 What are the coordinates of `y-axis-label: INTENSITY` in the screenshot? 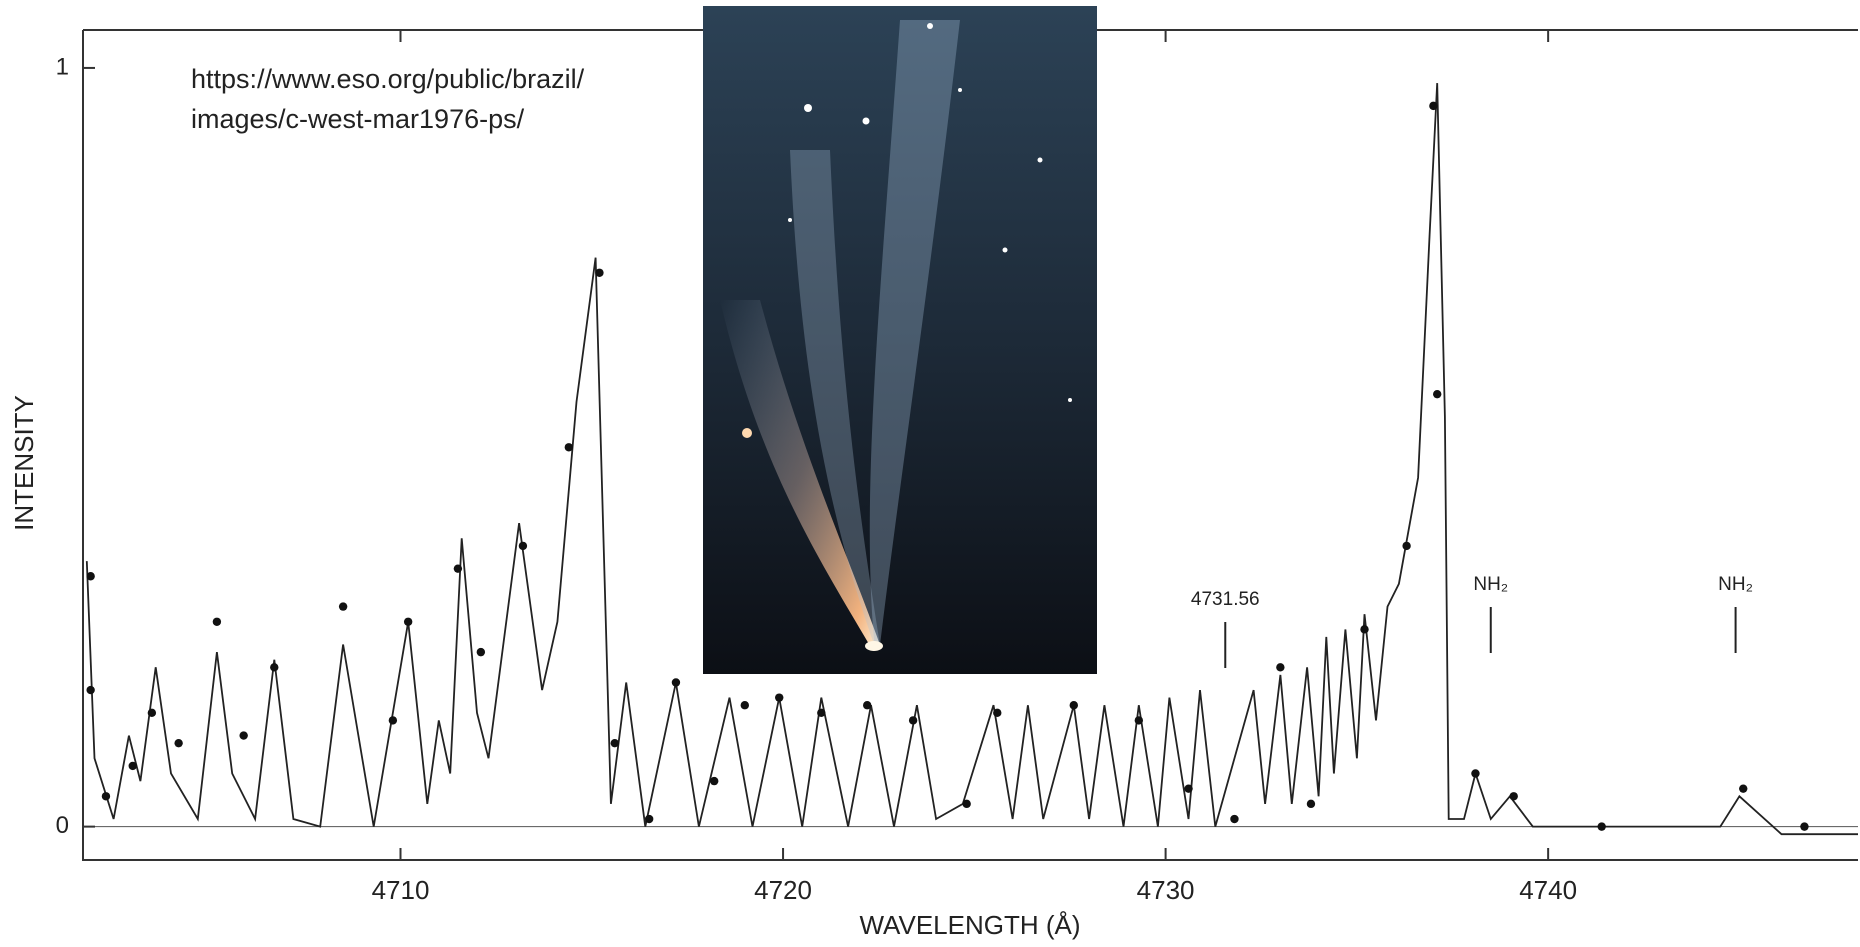 It's located at (24, 463).